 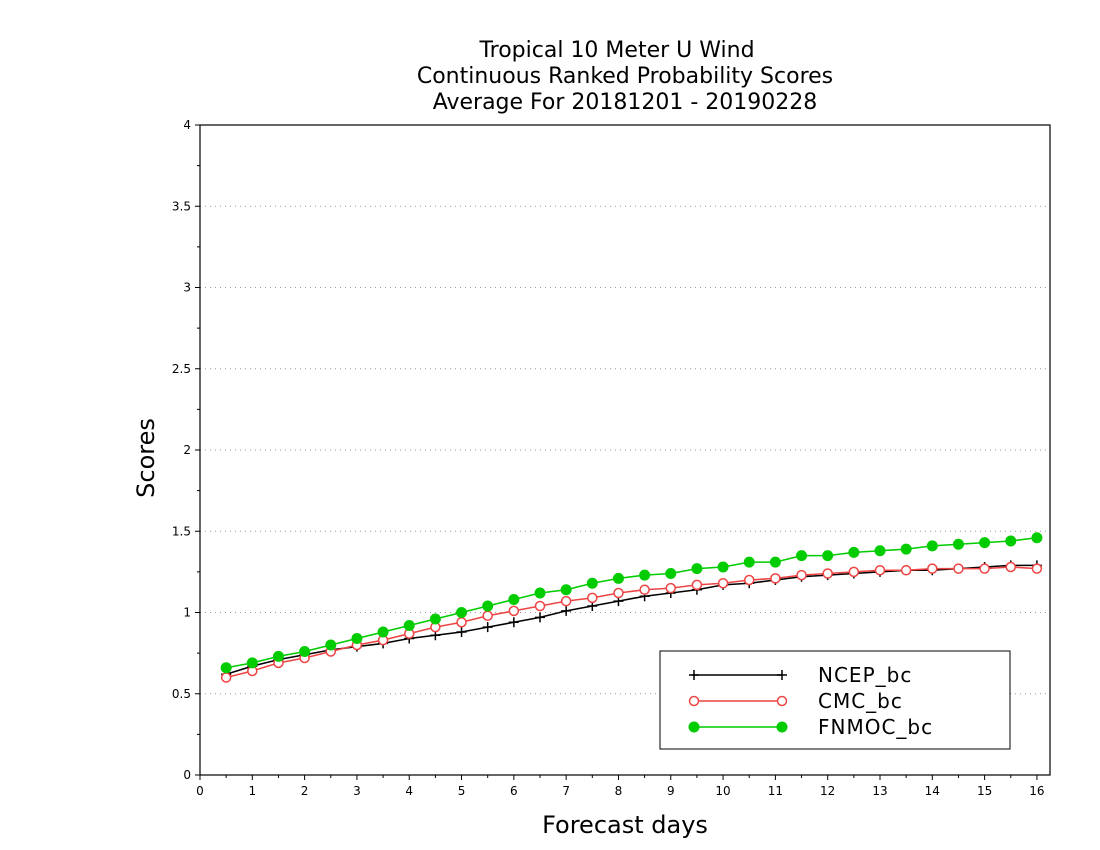 I want to click on y-tick-label: 0, so click(x=187, y=775).